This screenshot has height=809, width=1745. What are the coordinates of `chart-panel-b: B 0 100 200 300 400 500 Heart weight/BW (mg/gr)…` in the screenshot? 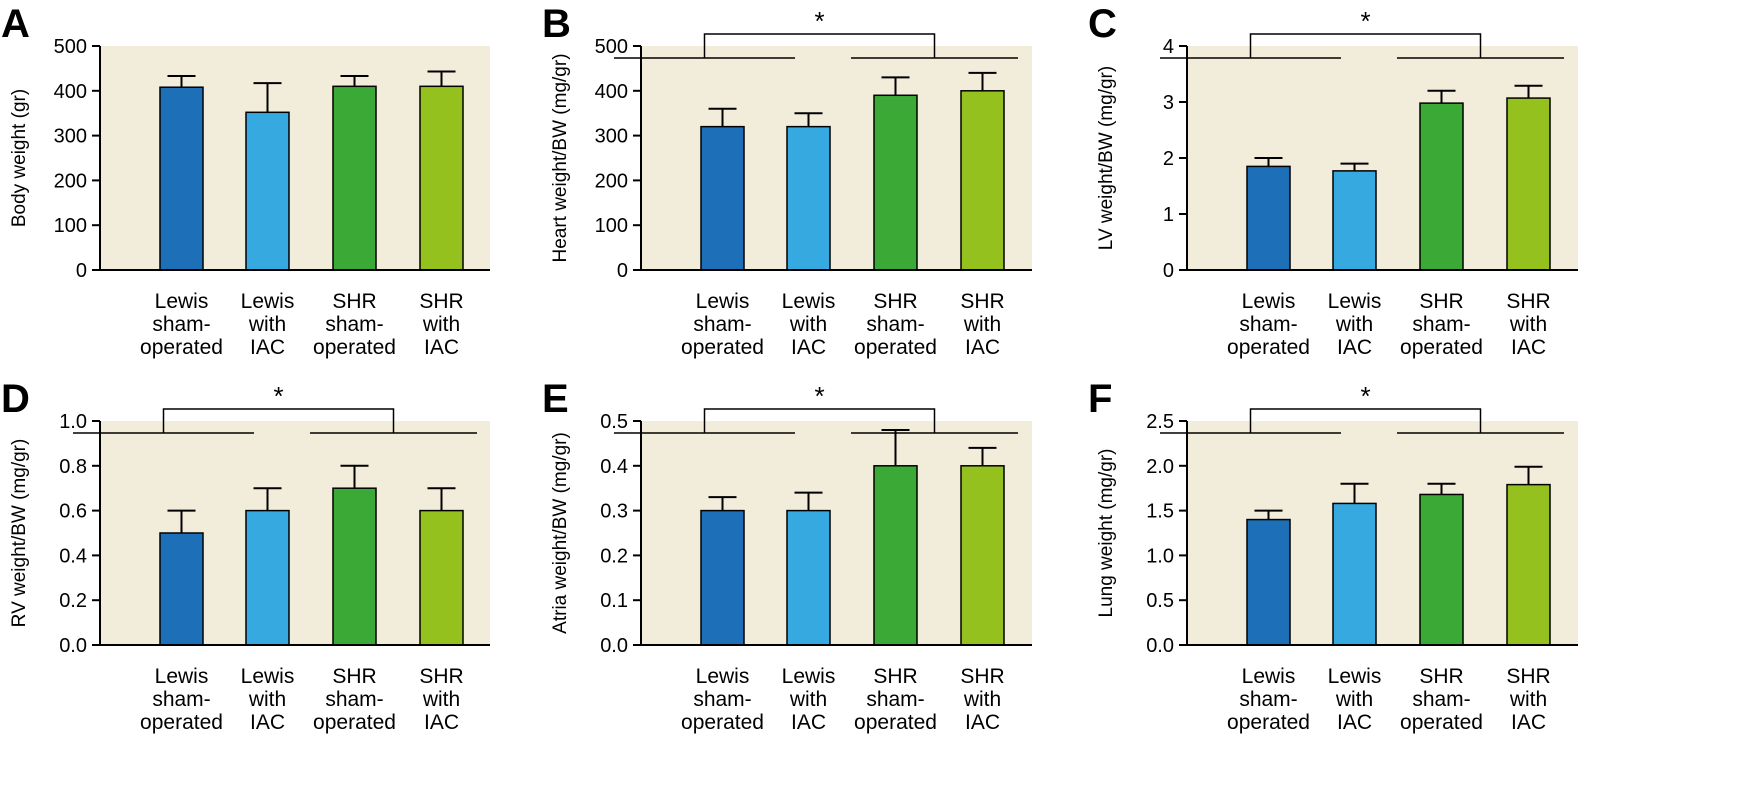 It's located at (787, 180).